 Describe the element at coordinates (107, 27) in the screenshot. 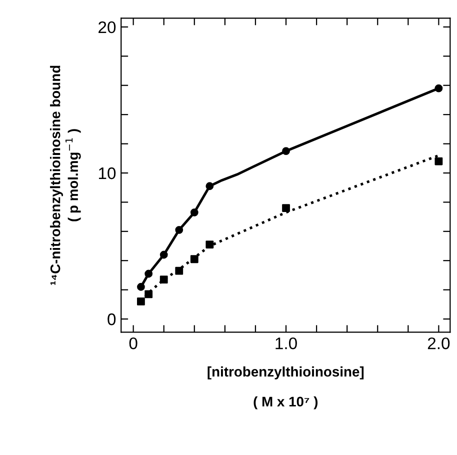

I see `y-tick-label: 20` at that location.